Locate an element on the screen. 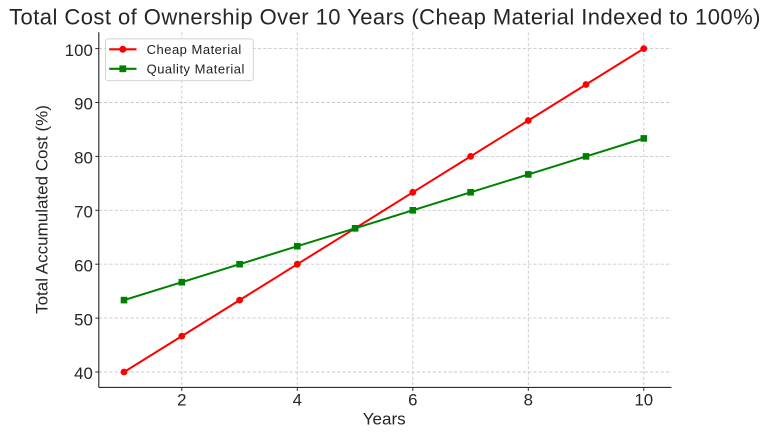  svg-text: 100 is located at coordinates (79, 50).